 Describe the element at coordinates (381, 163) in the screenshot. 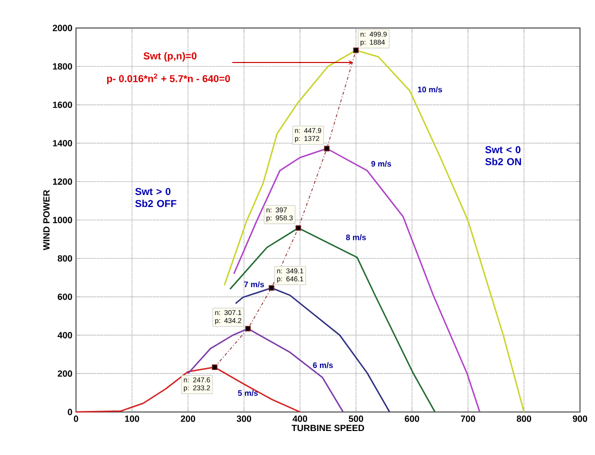

I see `series-label: 9 m/s` at that location.